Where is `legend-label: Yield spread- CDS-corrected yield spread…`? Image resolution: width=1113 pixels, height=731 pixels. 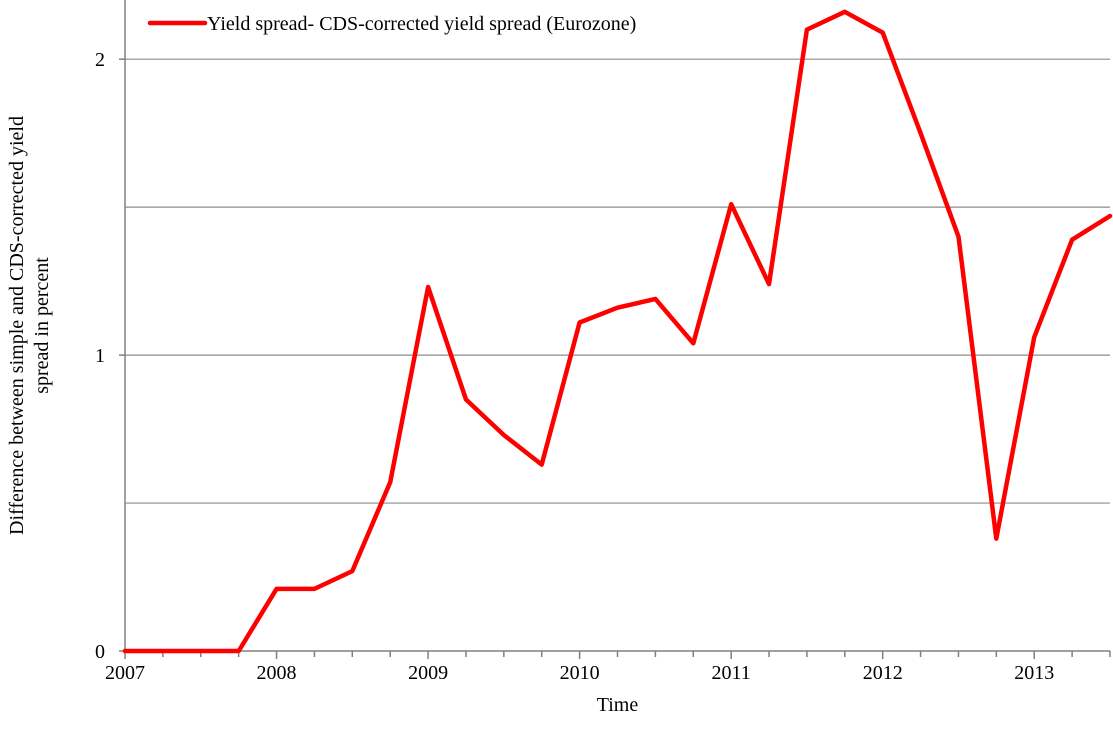
legend-label: Yield spread- CDS-corrected yield spread… is located at coordinates (421, 24).